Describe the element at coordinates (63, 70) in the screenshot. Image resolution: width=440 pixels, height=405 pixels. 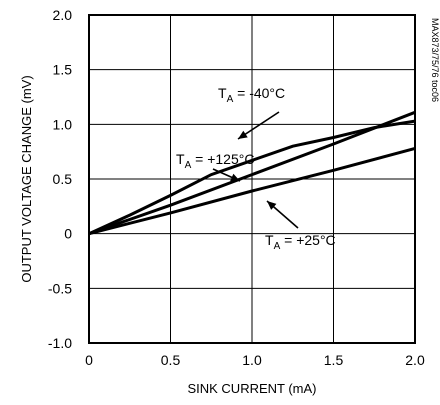
I see `y-tick-label: 1.5` at that location.